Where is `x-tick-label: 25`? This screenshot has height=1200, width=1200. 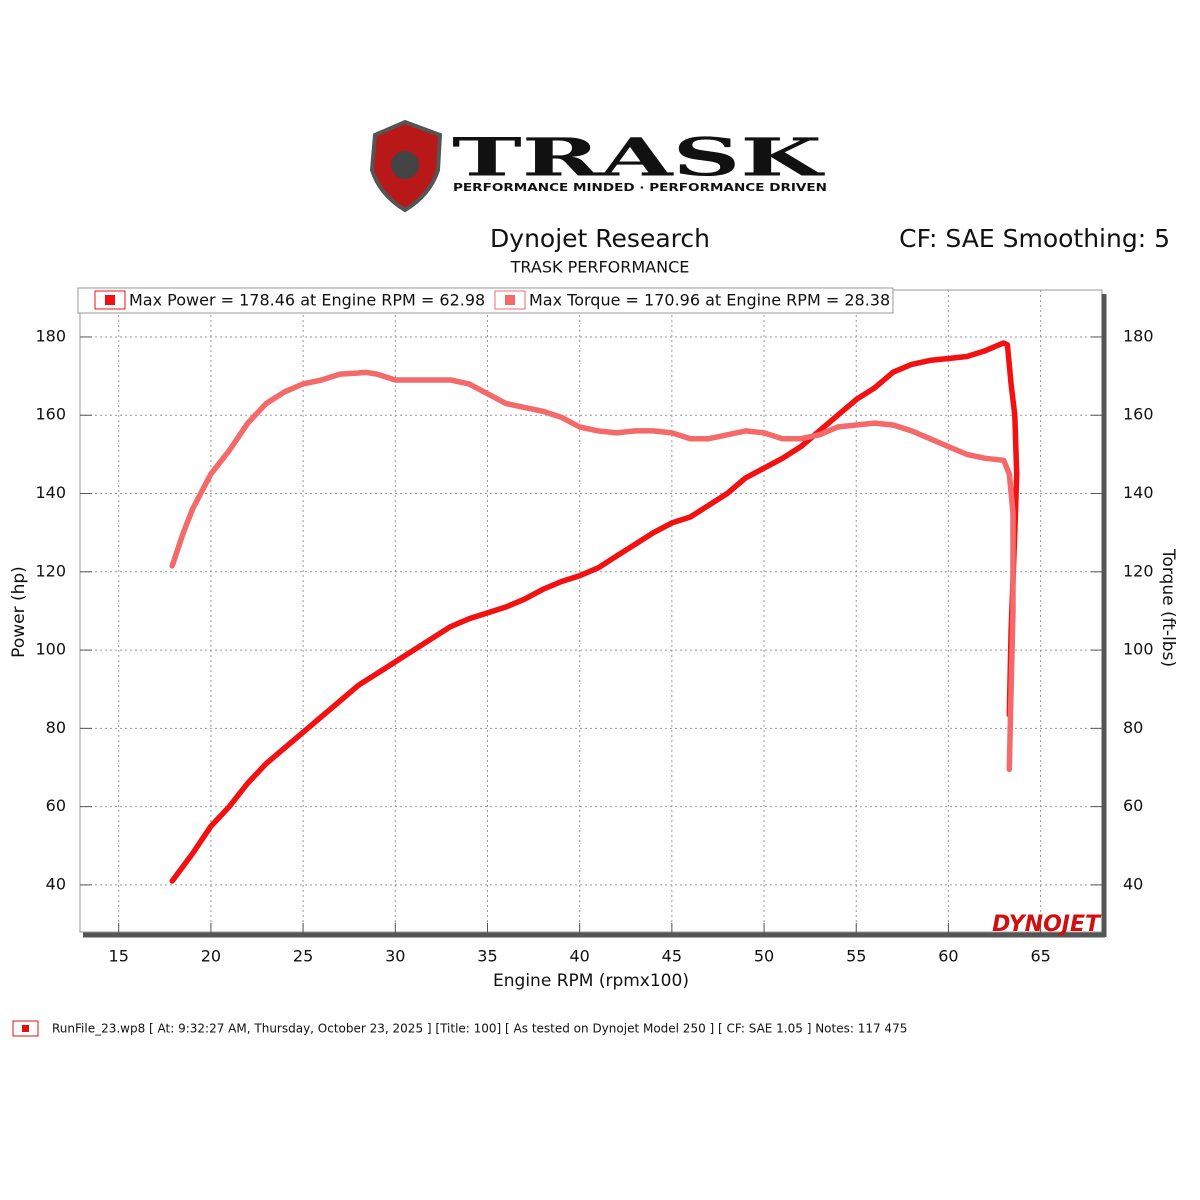
x-tick-label: 25 is located at coordinates (303, 956).